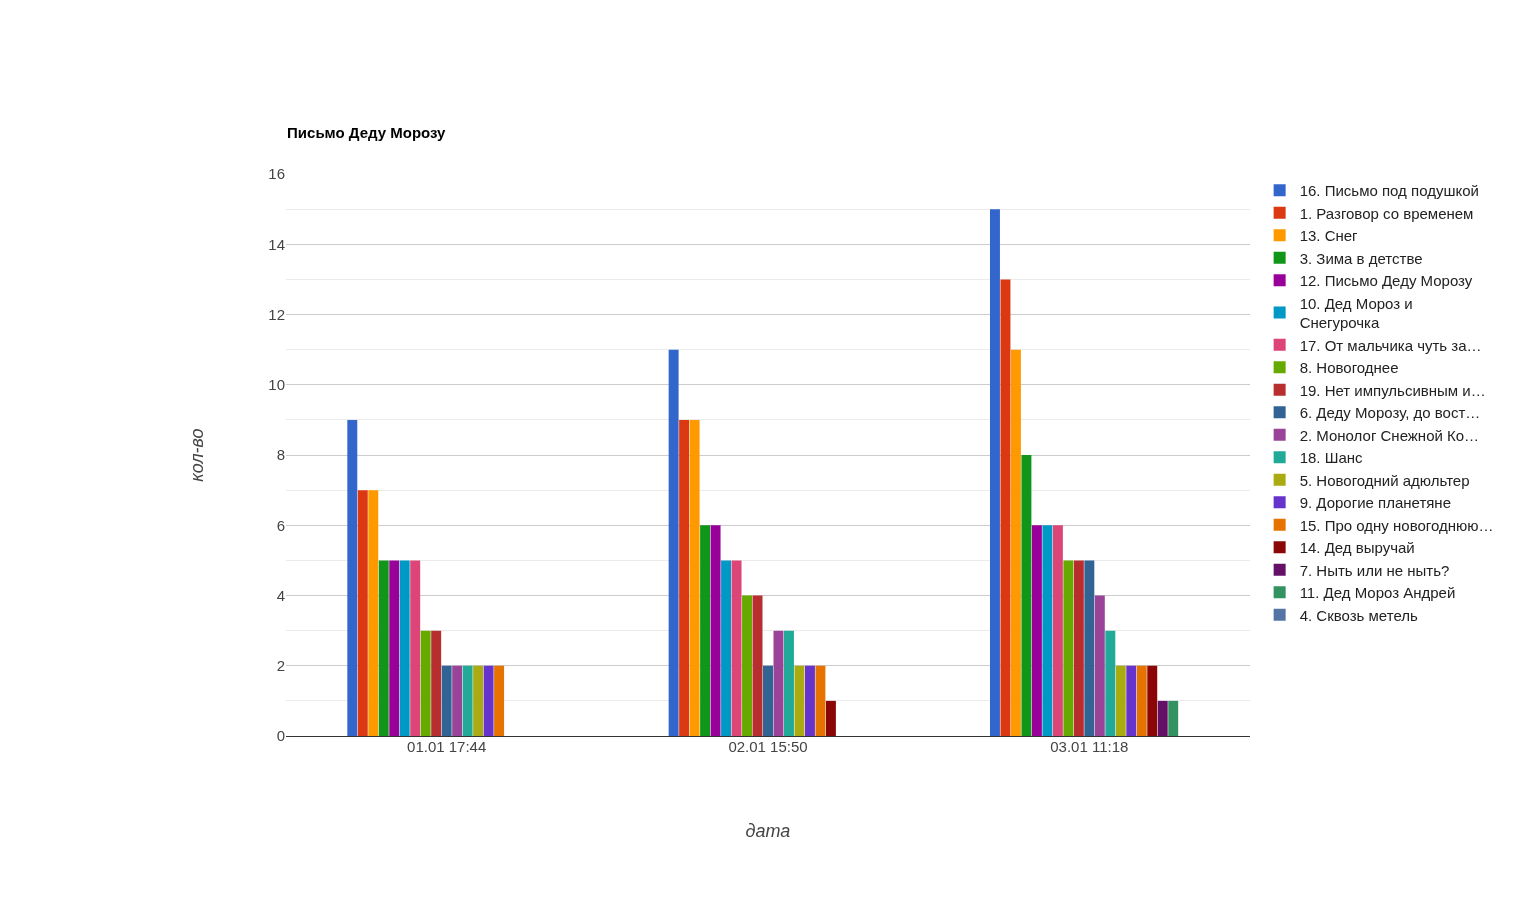 Image resolution: width=1535 pixels, height=911 pixels. I want to click on legend-label: 12. Письмо Деду Морозу, so click(1386, 281).